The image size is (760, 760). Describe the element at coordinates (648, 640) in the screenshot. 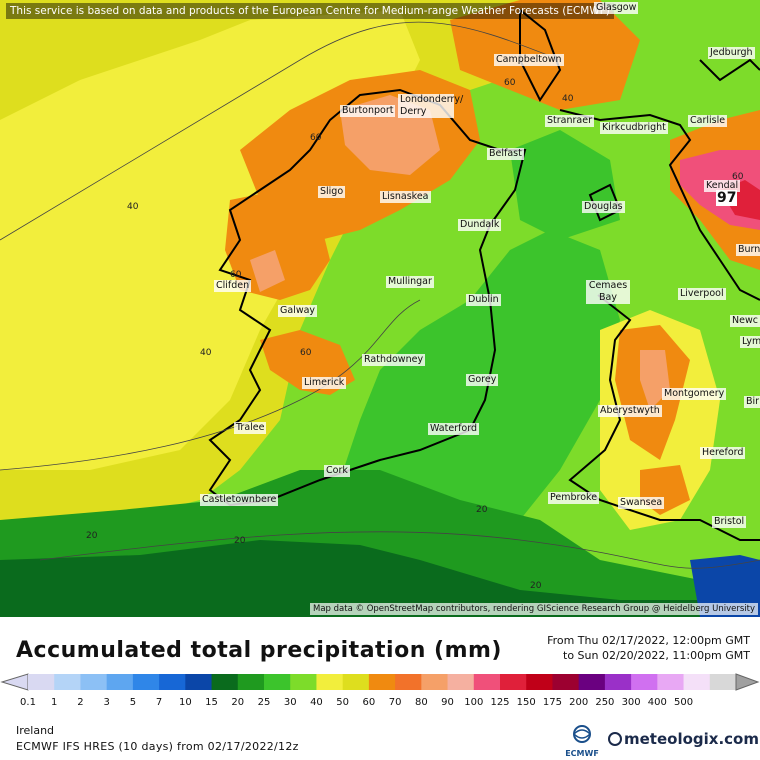

I see `period-from: From Thu 02/17/2022, 12:00pm GMT` at that location.